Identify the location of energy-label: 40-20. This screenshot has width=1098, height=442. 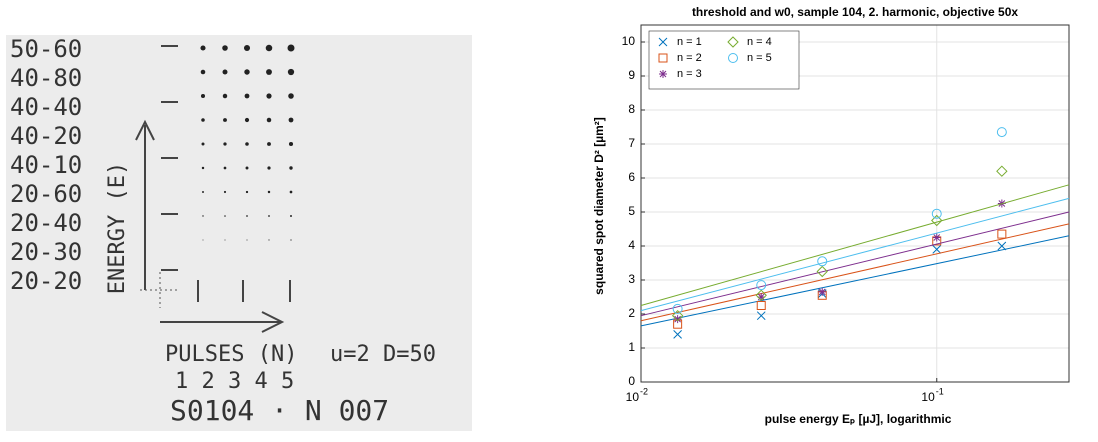
(46, 136).